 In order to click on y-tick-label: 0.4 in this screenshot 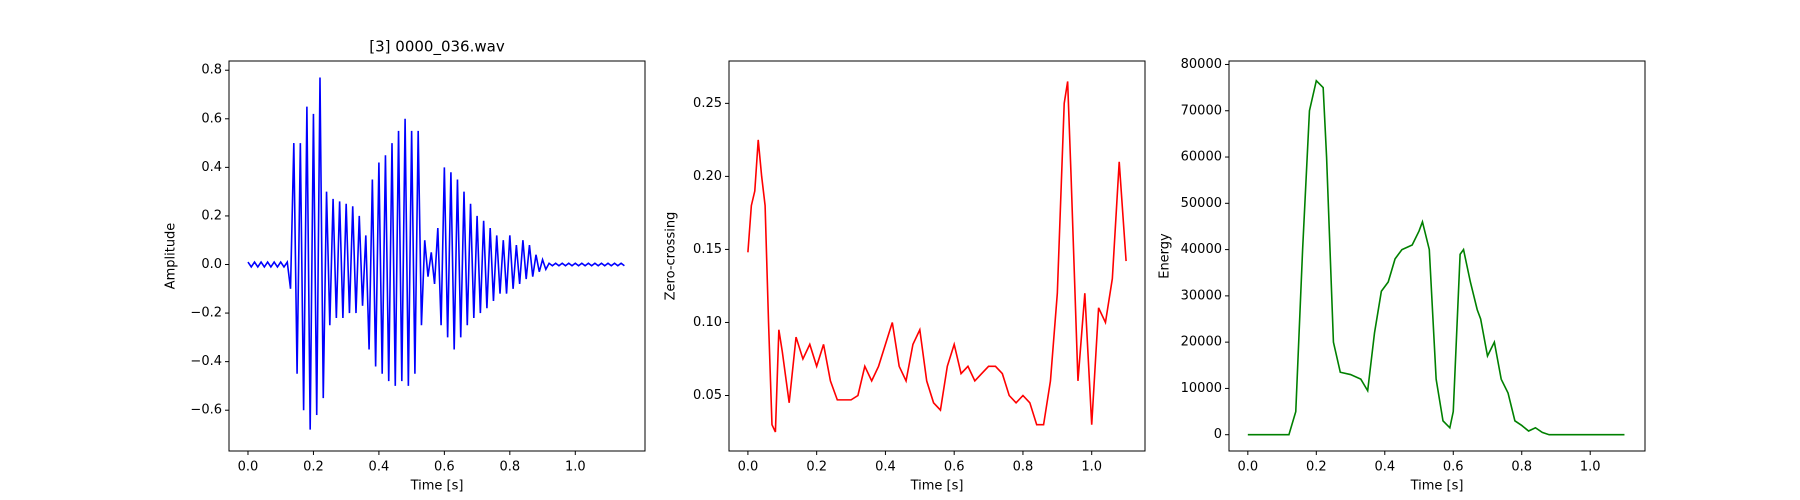, I will do `click(211, 167)`.